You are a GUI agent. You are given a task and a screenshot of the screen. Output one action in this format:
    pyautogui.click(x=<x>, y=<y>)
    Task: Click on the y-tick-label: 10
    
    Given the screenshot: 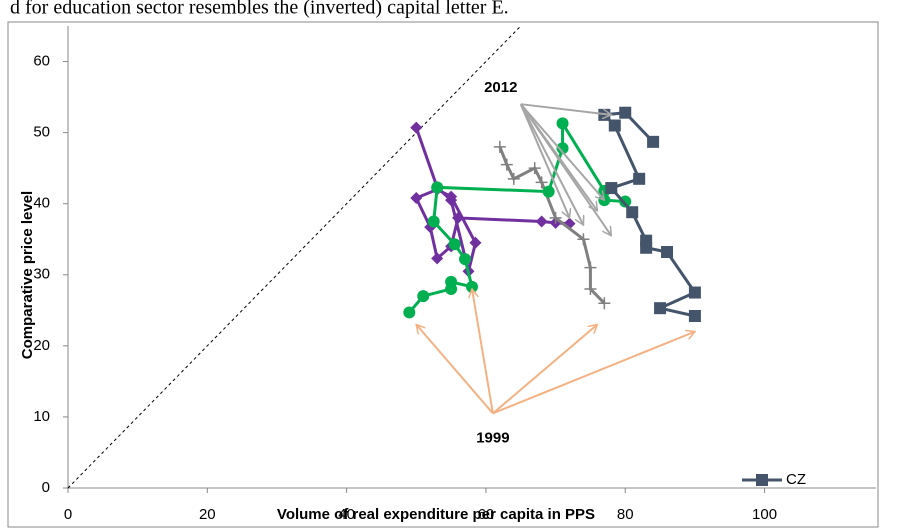 What is the action you would take?
    pyautogui.click(x=41, y=416)
    